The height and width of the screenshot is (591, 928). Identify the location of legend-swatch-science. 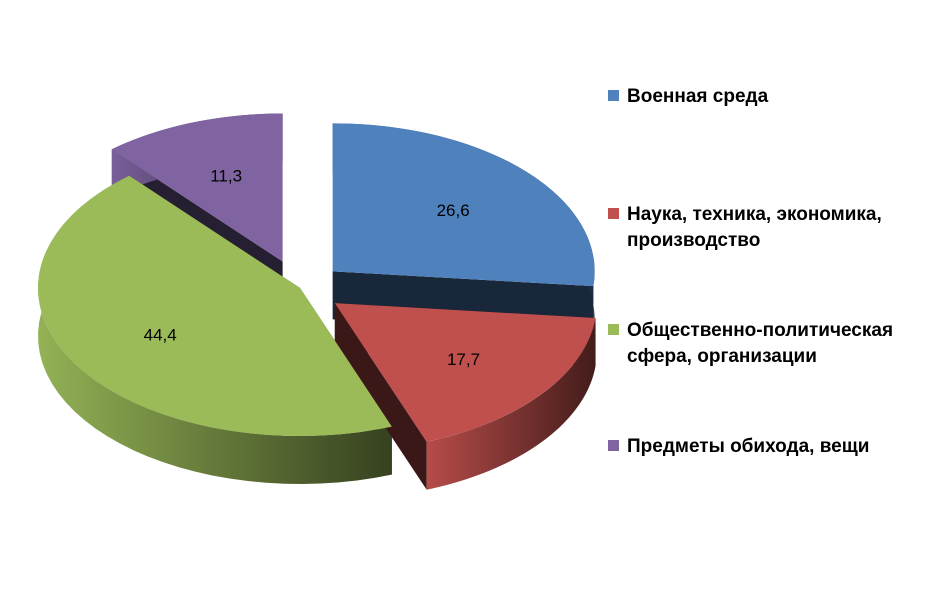
(613, 213).